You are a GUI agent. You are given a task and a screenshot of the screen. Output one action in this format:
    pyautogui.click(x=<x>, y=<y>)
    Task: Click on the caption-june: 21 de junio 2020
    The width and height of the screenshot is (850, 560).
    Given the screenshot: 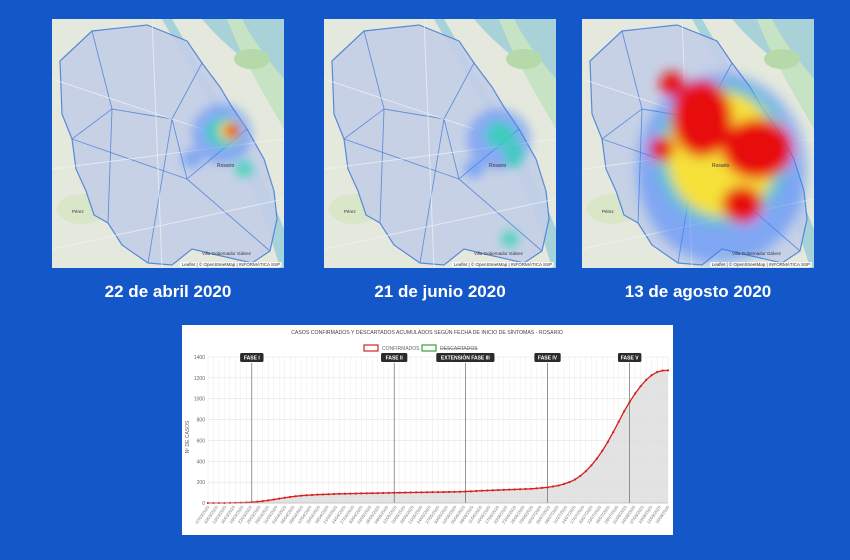 What is the action you would take?
    pyautogui.click(x=440, y=291)
    